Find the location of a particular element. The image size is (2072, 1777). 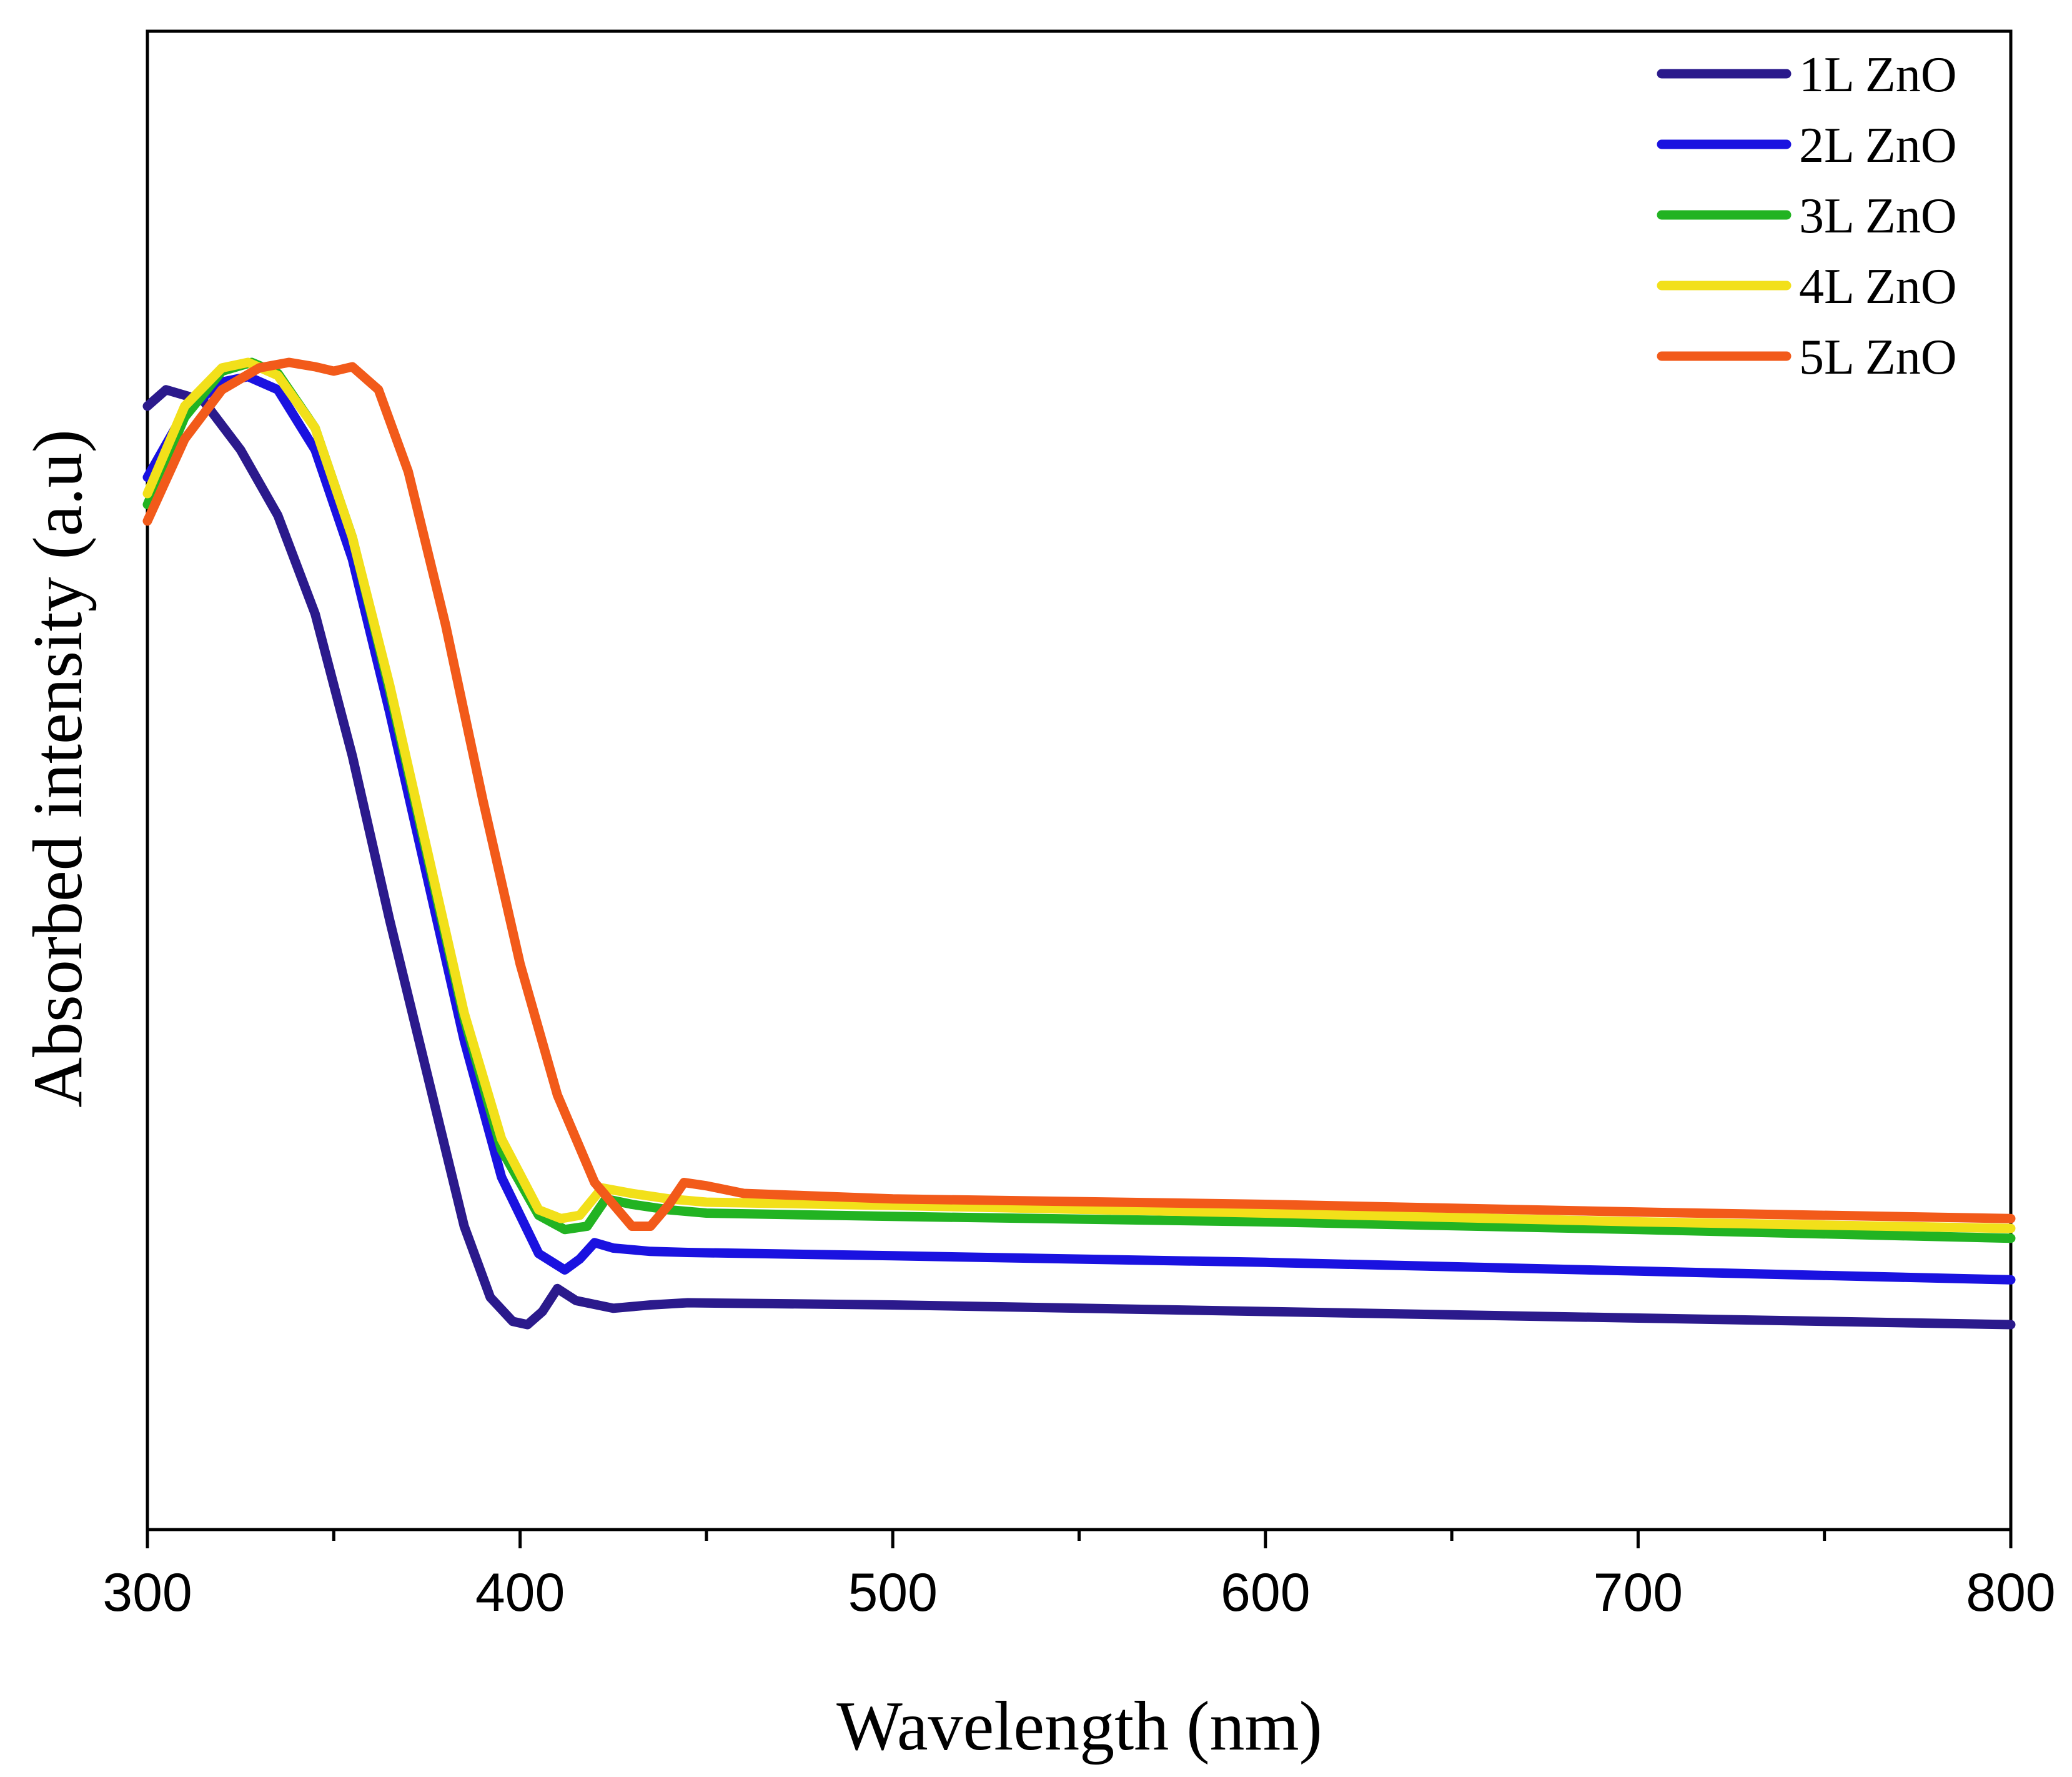

x-tick-label: 500 is located at coordinates (893, 1593).